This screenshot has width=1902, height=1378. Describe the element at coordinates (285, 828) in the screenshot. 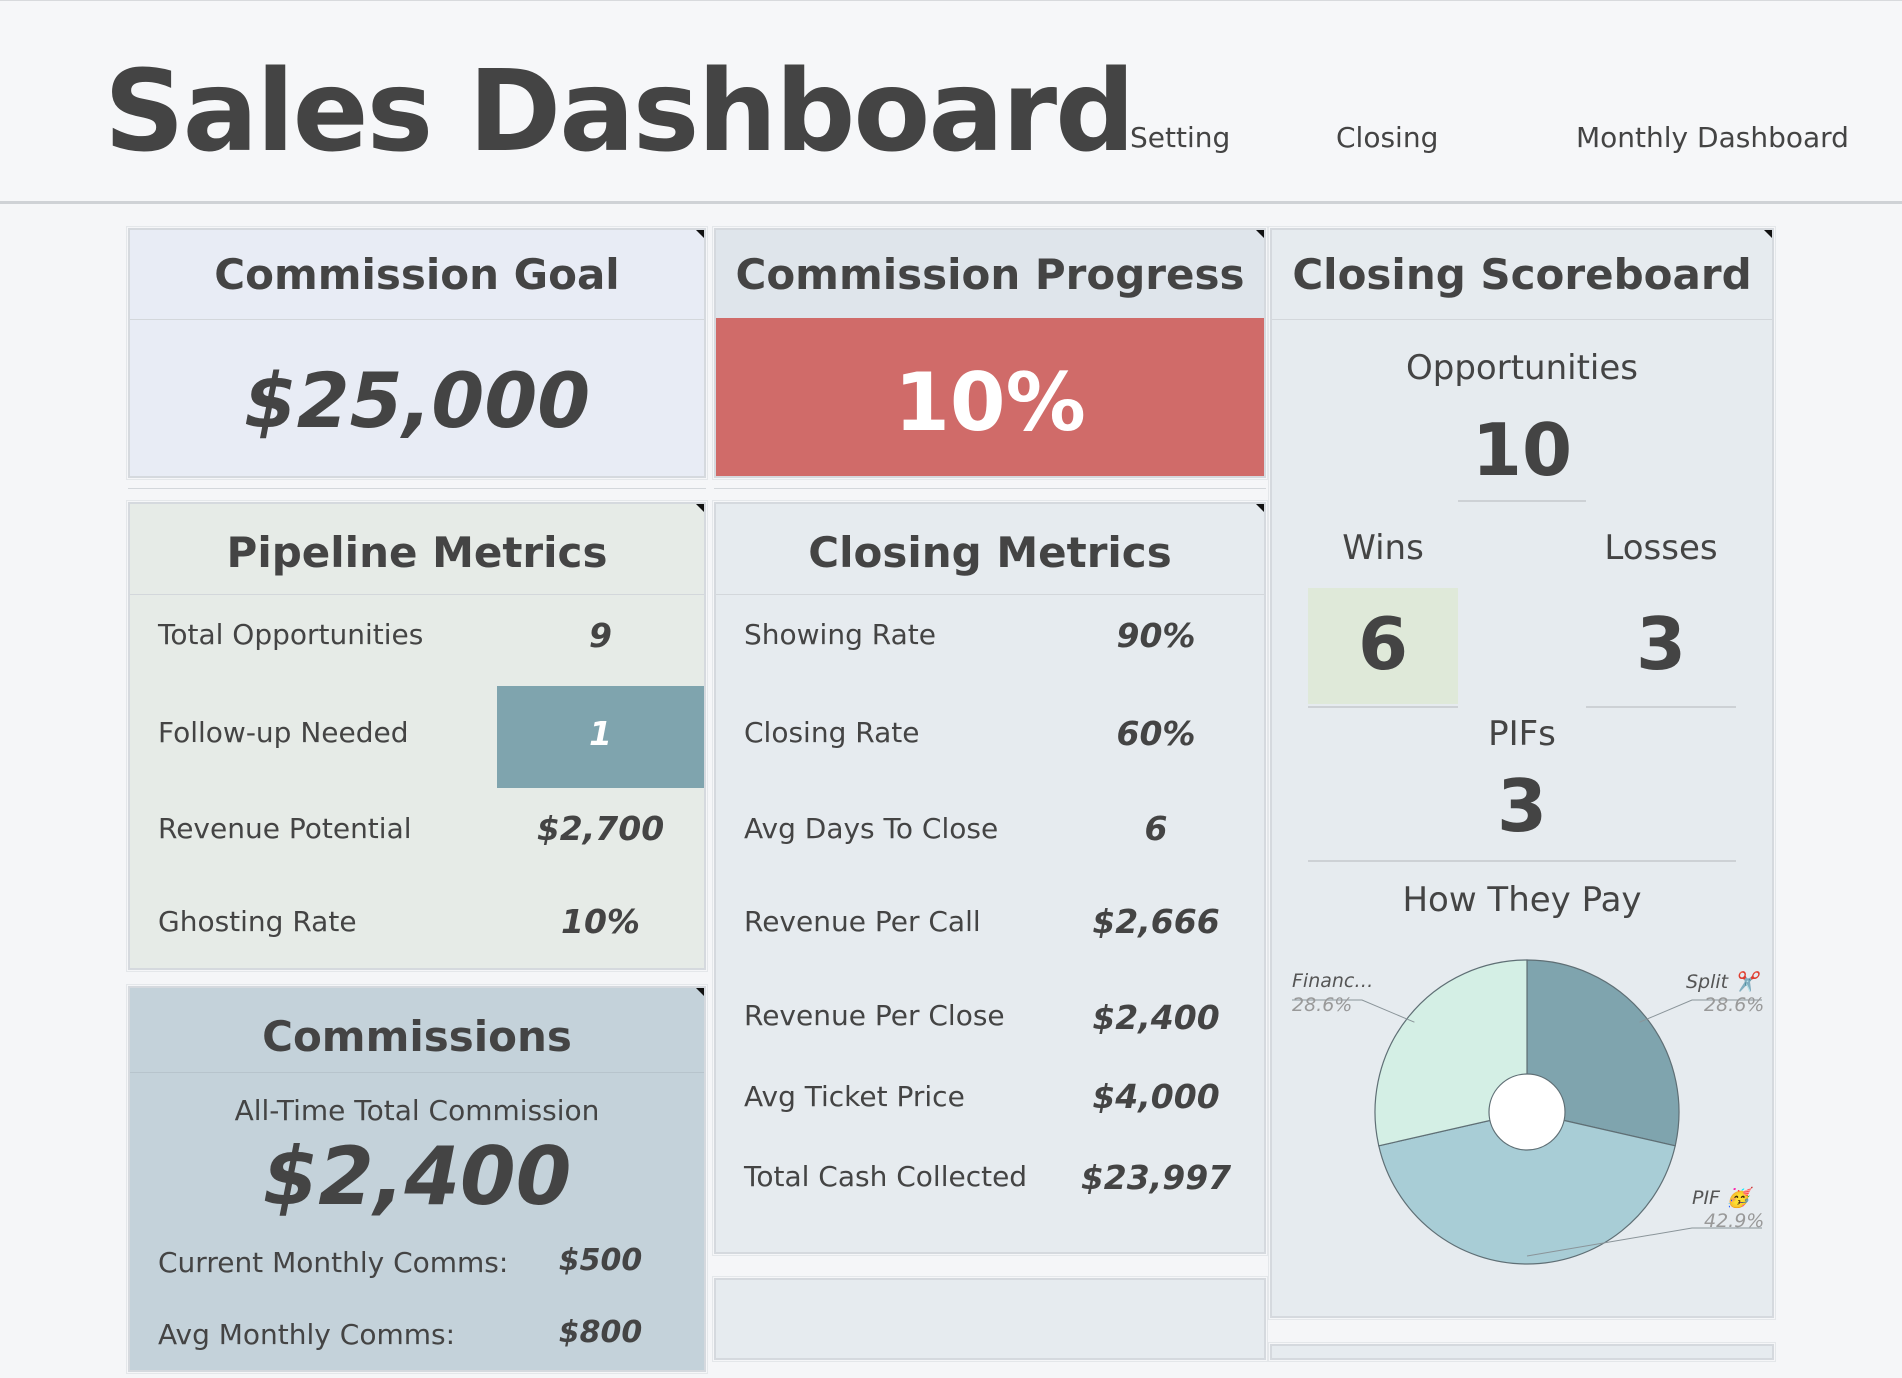

I see `pipeline-row-label: Revenue Potential` at that location.